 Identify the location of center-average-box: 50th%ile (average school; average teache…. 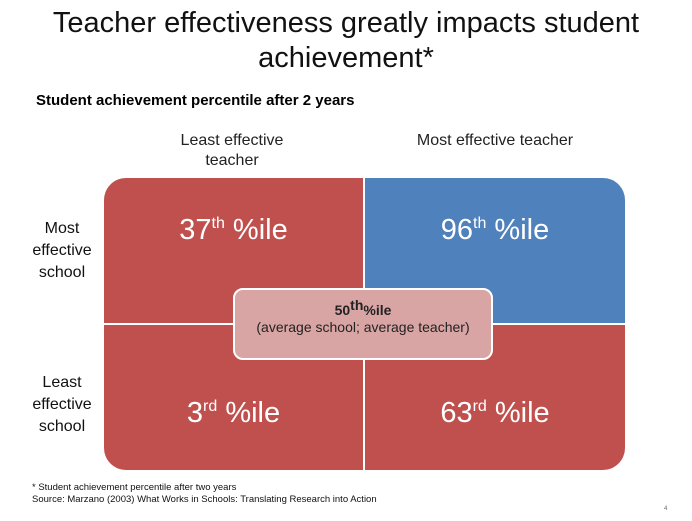
(363, 324).